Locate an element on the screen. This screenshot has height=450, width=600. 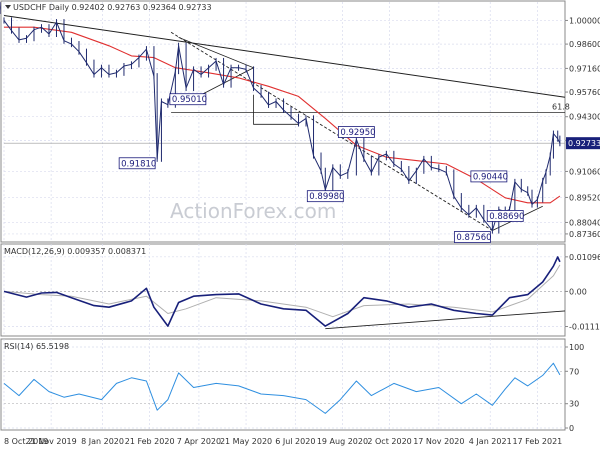
swing-label: 1.00290 is located at coordinates (0, 8).